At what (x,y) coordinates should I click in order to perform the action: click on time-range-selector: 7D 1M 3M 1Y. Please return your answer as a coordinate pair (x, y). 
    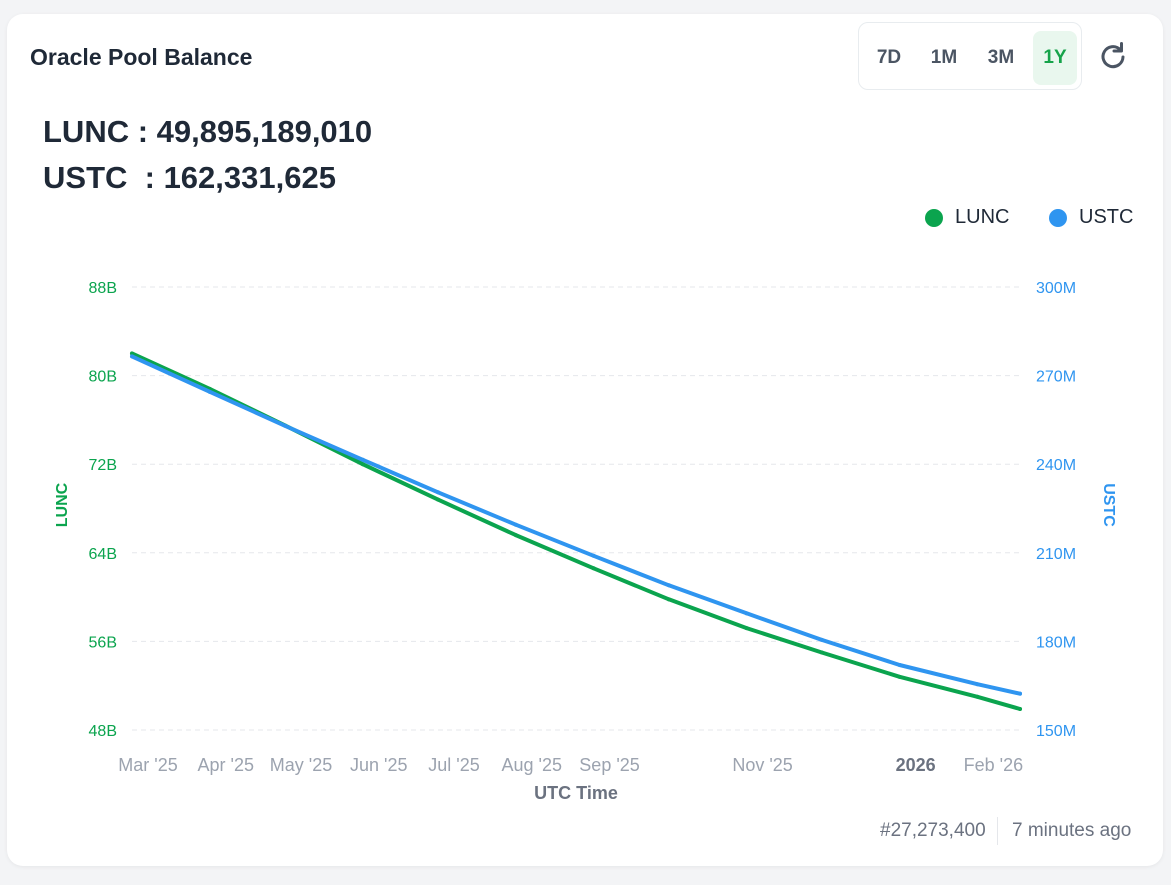
    Looking at the image, I should click on (970, 56).